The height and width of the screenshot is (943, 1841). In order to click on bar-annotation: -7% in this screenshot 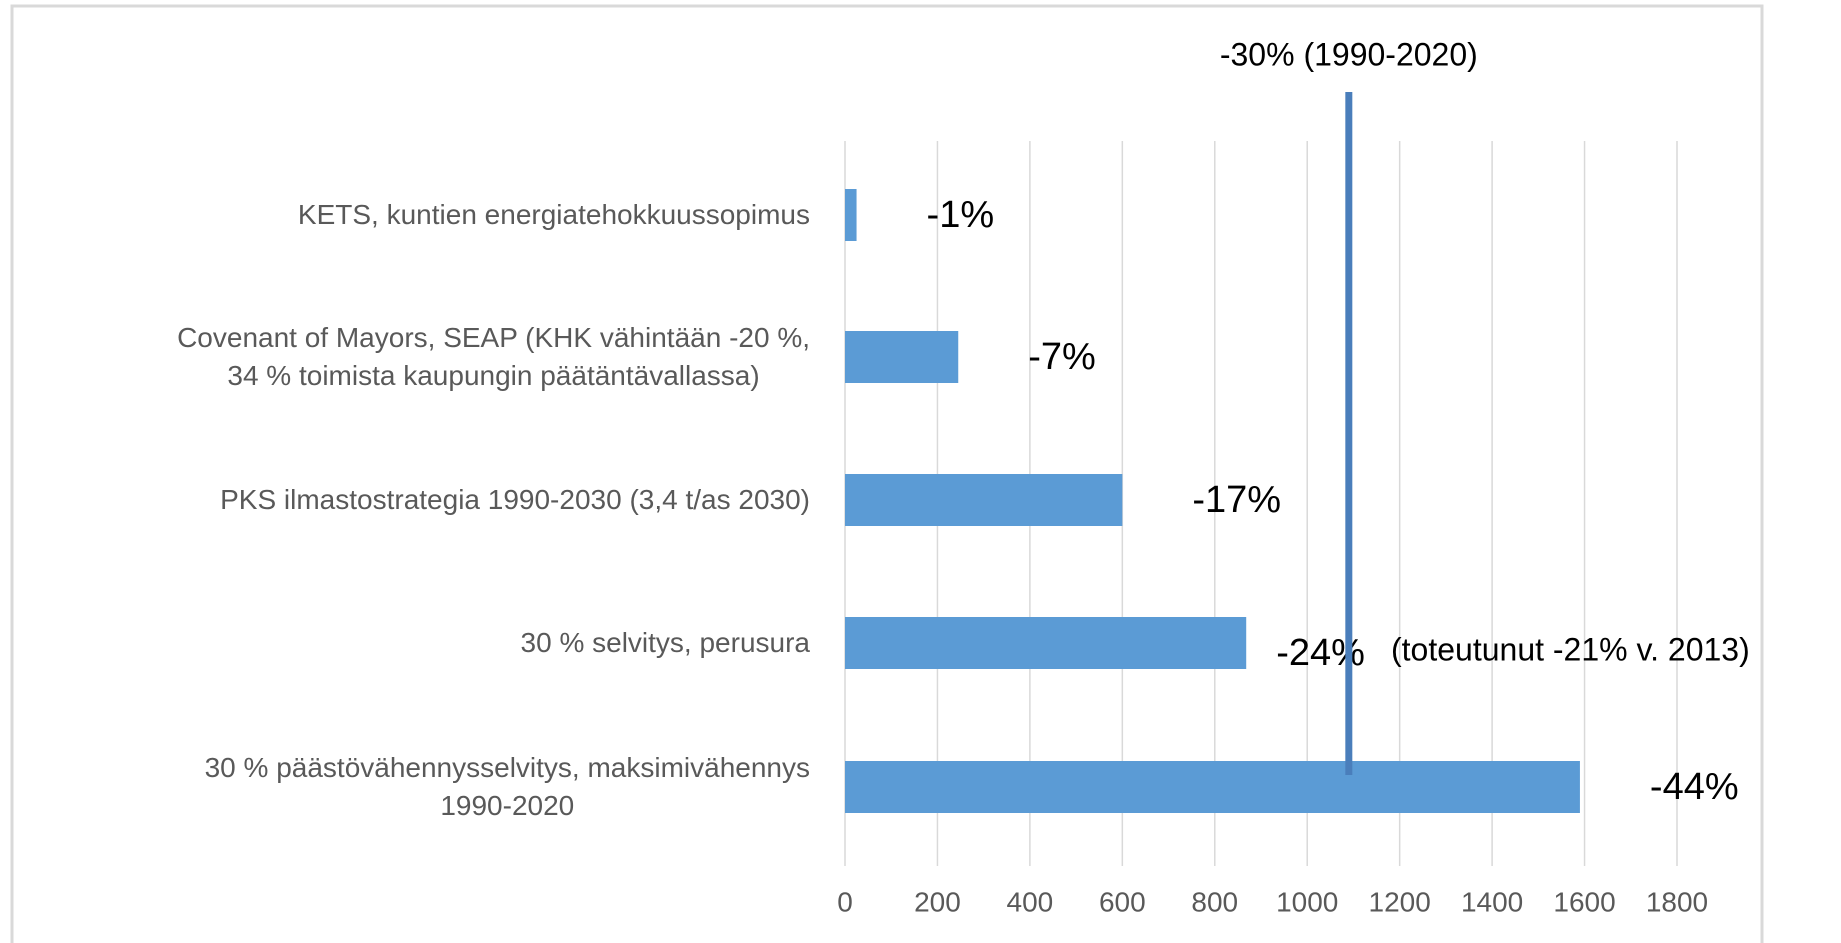, I will do `click(1062, 357)`.